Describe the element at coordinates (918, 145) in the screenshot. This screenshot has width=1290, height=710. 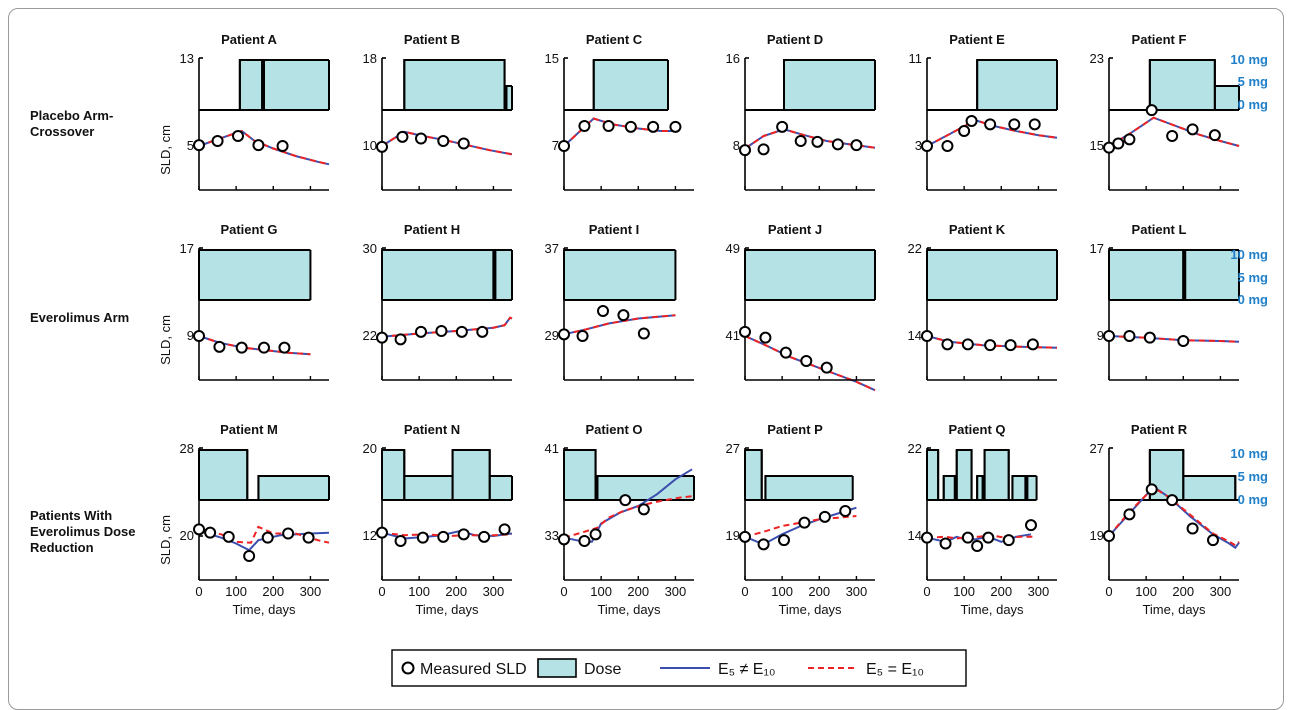
I see `y-tick-label: 3` at that location.